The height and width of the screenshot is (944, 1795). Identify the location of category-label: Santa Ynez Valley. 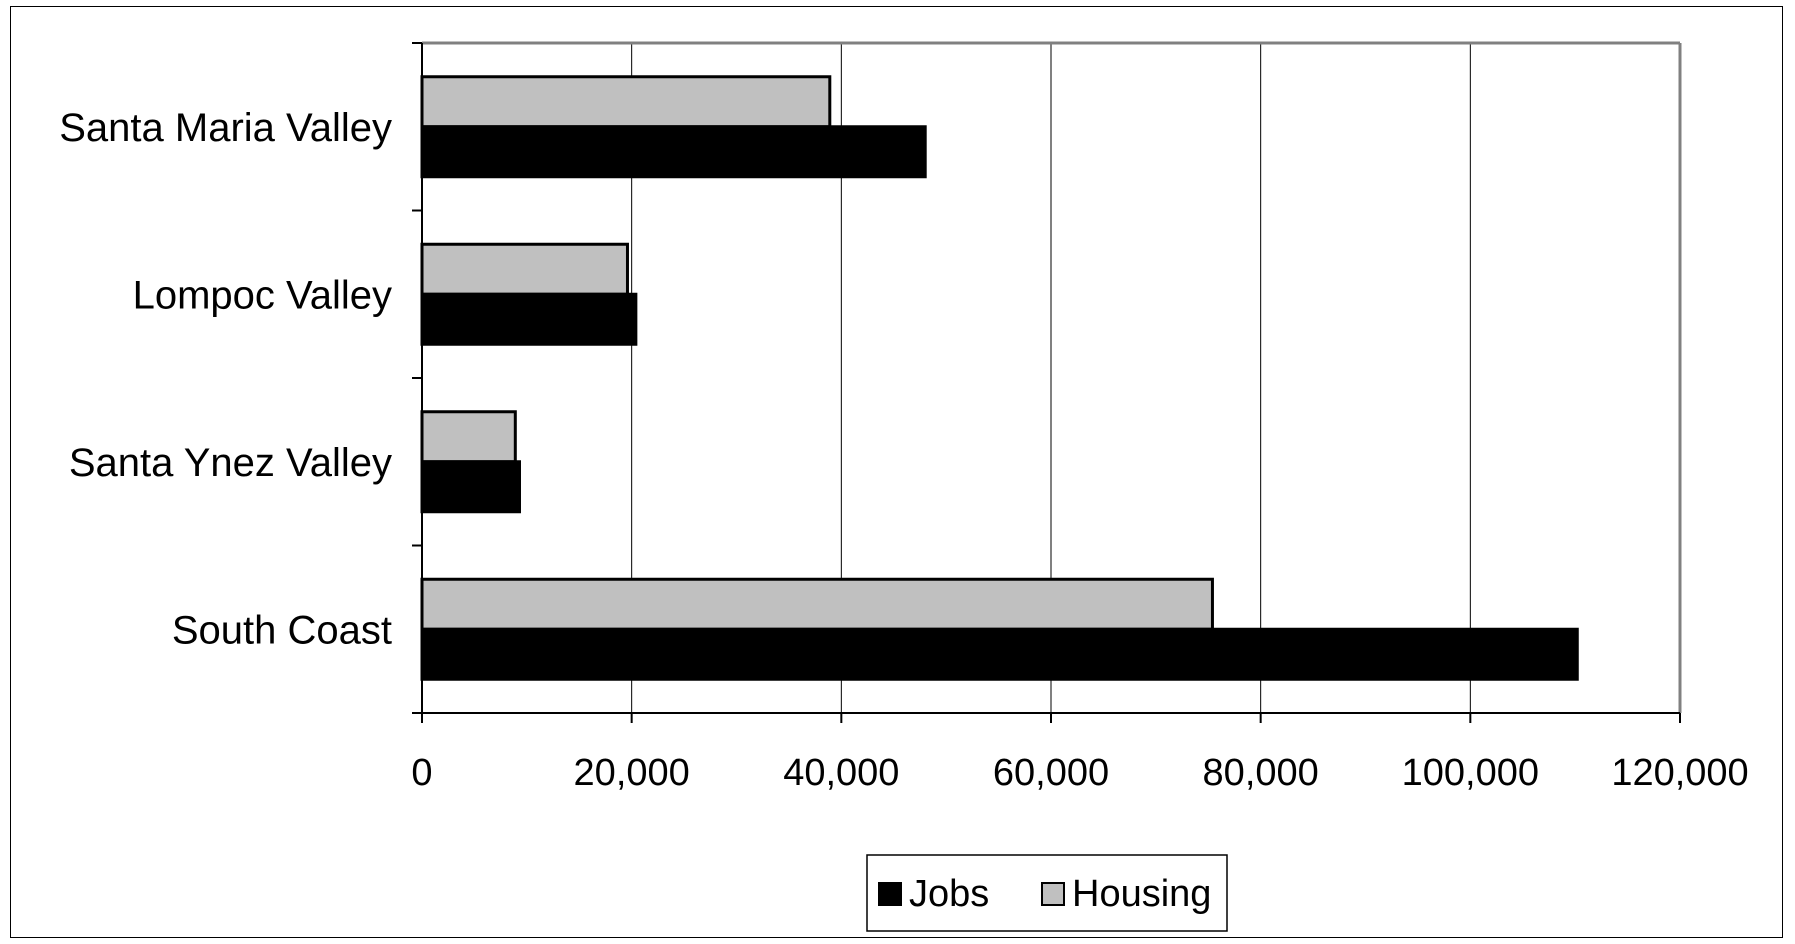
(230, 463).